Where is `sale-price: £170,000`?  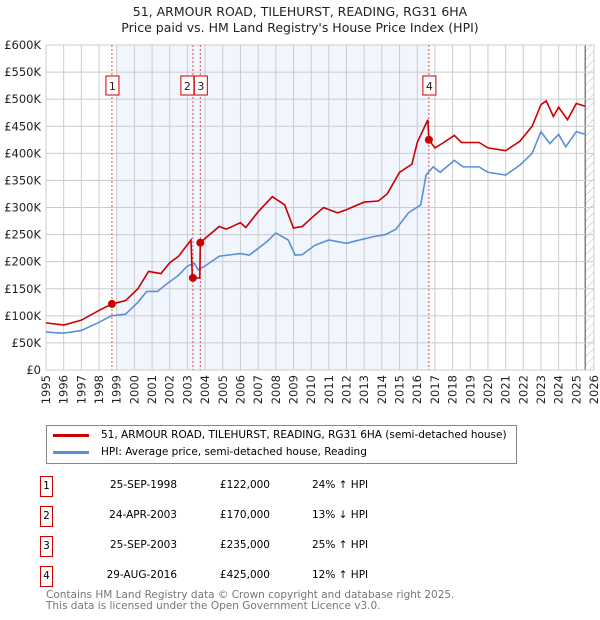 sale-price: £170,000 is located at coordinates (244, 515).